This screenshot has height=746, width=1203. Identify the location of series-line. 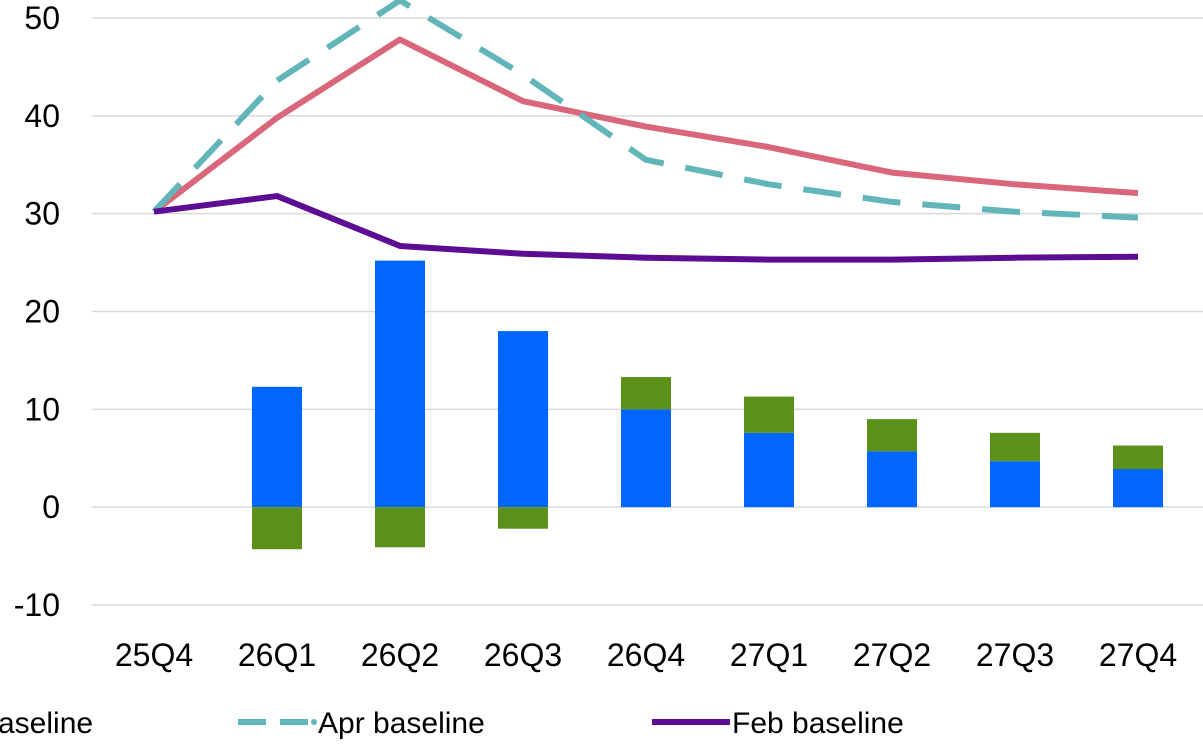
(646, 228).